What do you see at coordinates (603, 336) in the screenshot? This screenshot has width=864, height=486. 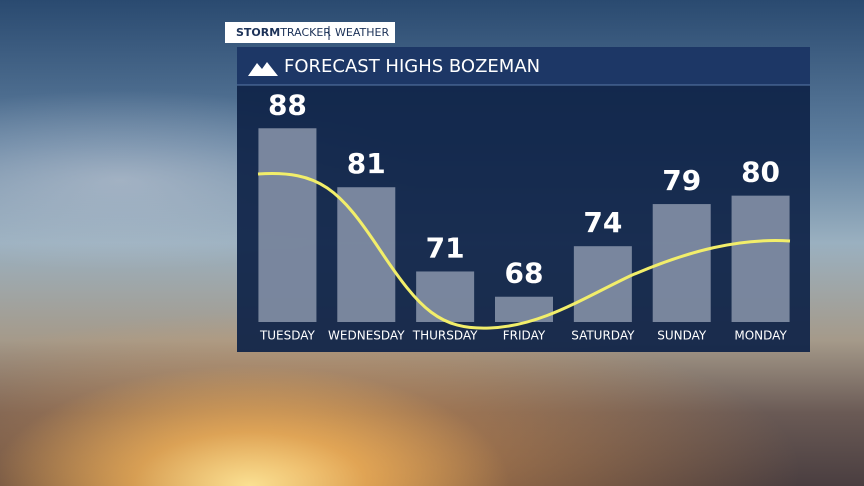 I see `x-tick-label: SATURDAY` at bounding box center [603, 336].